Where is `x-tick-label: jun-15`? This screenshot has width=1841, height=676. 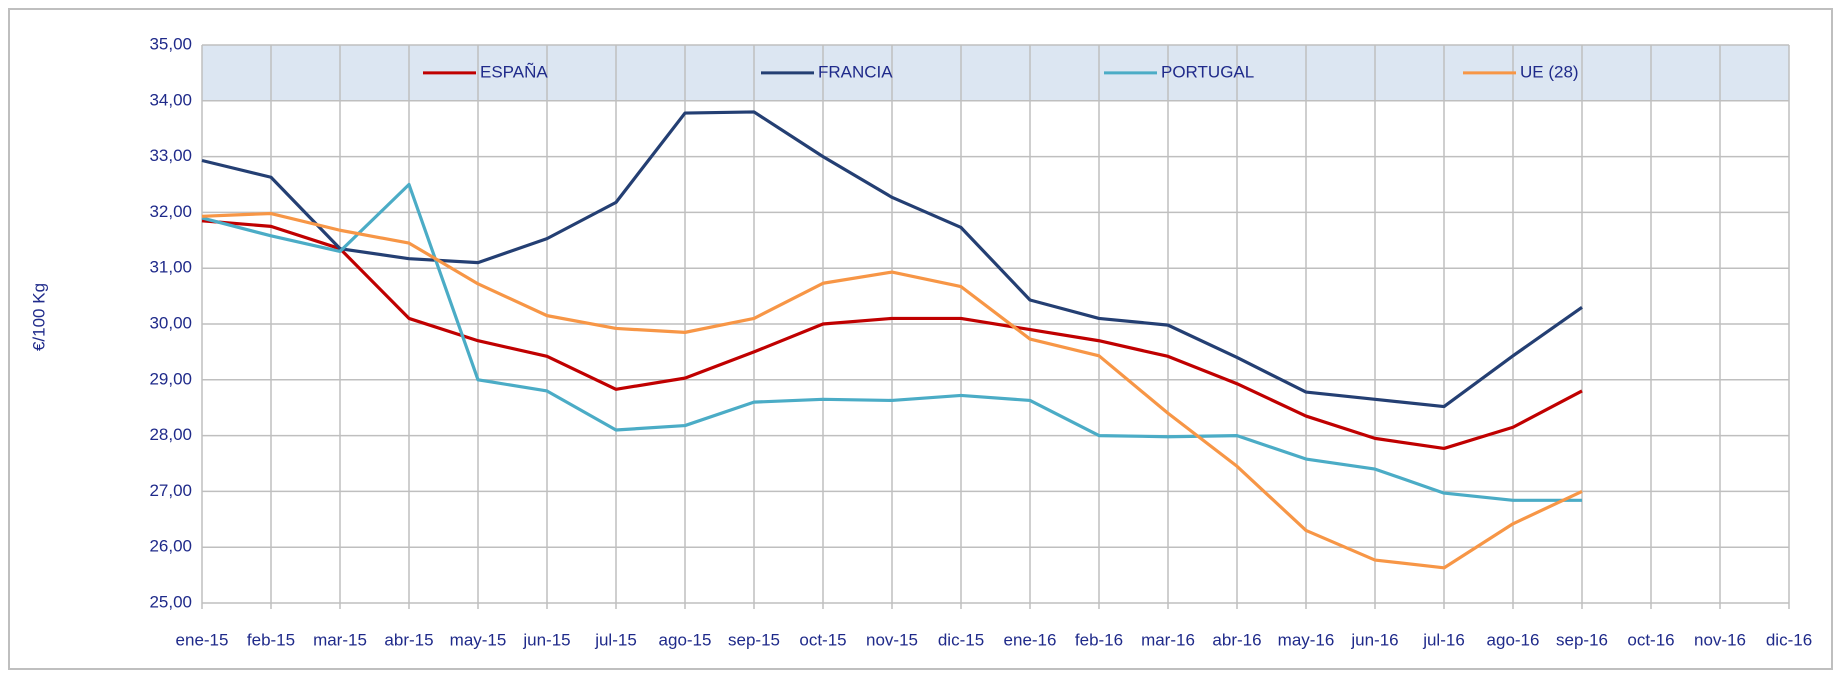
x-tick-label: jun-15 is located at coordinates (546, 639).